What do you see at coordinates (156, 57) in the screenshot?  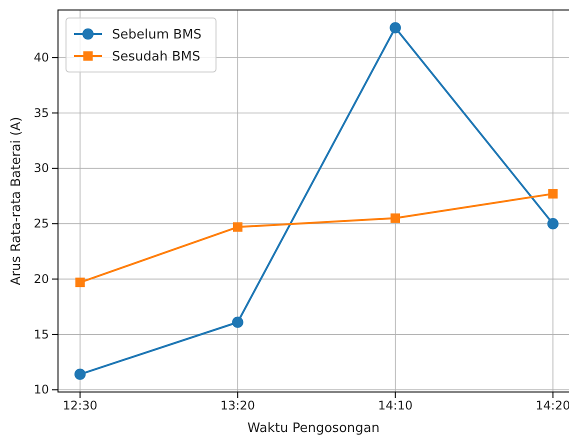 I see `legend-label: Sesudah BMS` at bounding box center [156, 57].